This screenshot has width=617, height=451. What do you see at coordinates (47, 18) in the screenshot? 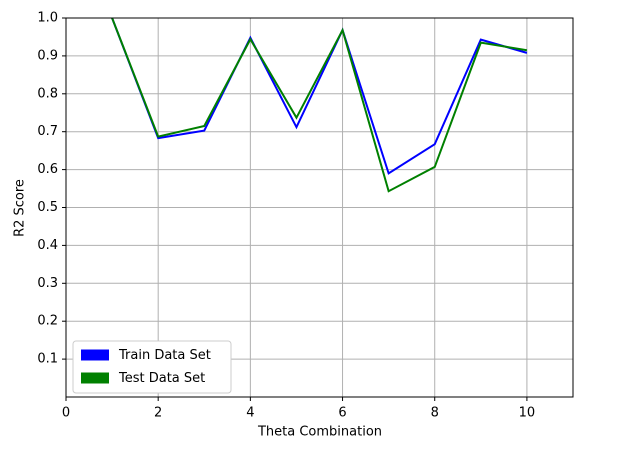
I see `y-tick-label: 1.0` at bounding box center [47, 18].